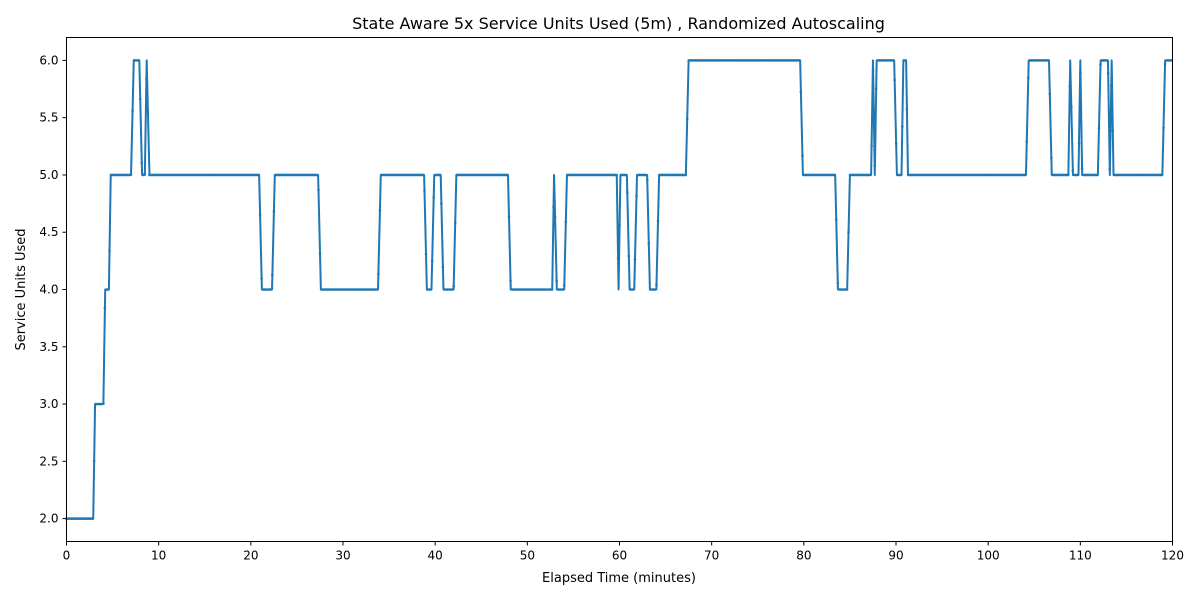 The width and height of the screenshot is (1200, 604). What do you see at coordinates (48, 118) in the screenshot?
I see `y-tick-label: 5.5` at bounding box center [48, 118].